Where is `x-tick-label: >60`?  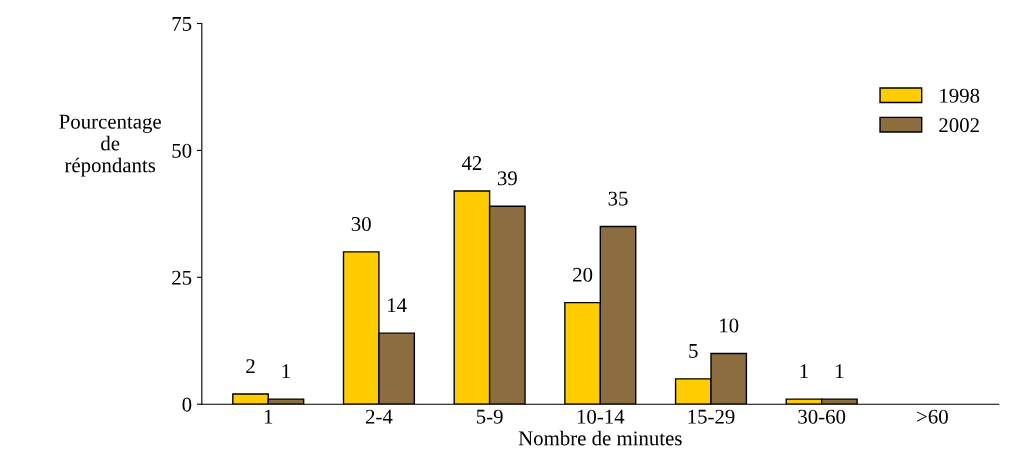 x-tick-label: >60 is located at coordinates (932, 416).